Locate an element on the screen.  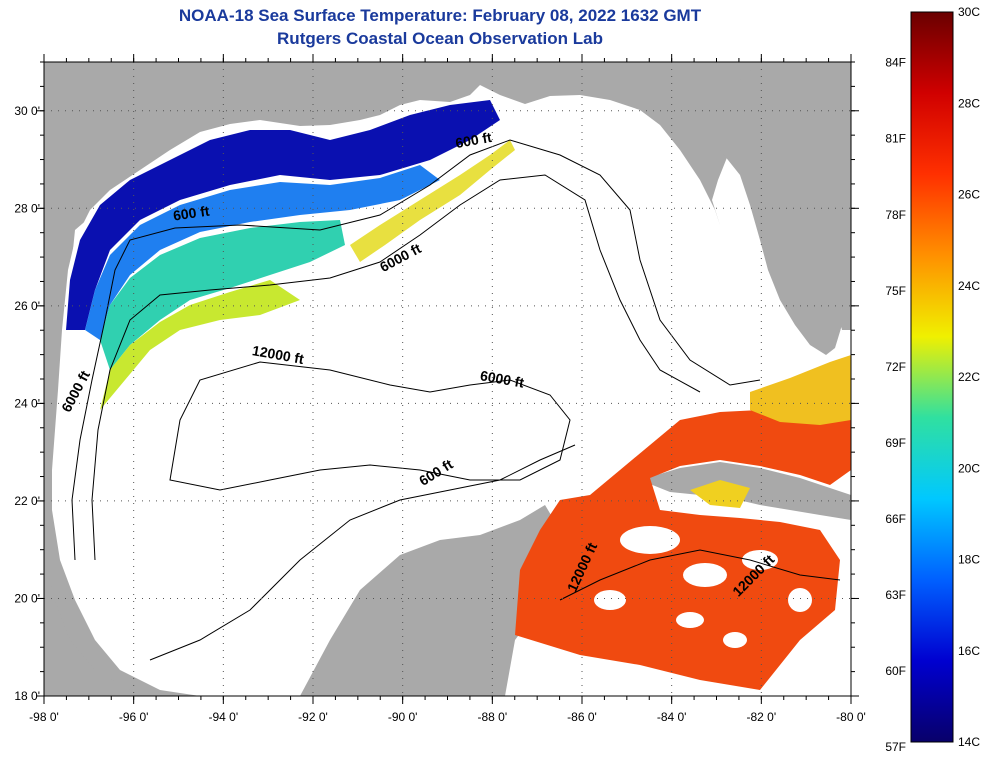
cloud-gaps is located at coordinates (703, 587).